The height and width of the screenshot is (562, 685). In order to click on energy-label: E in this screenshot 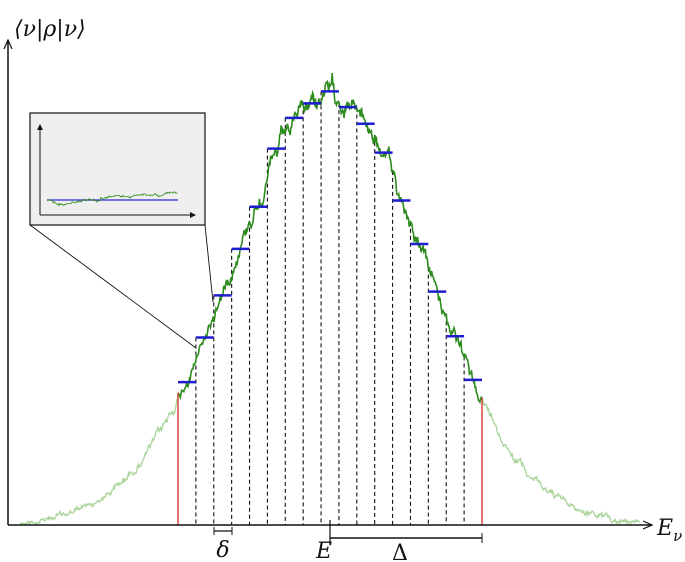, I will do `click(323, 550)`.